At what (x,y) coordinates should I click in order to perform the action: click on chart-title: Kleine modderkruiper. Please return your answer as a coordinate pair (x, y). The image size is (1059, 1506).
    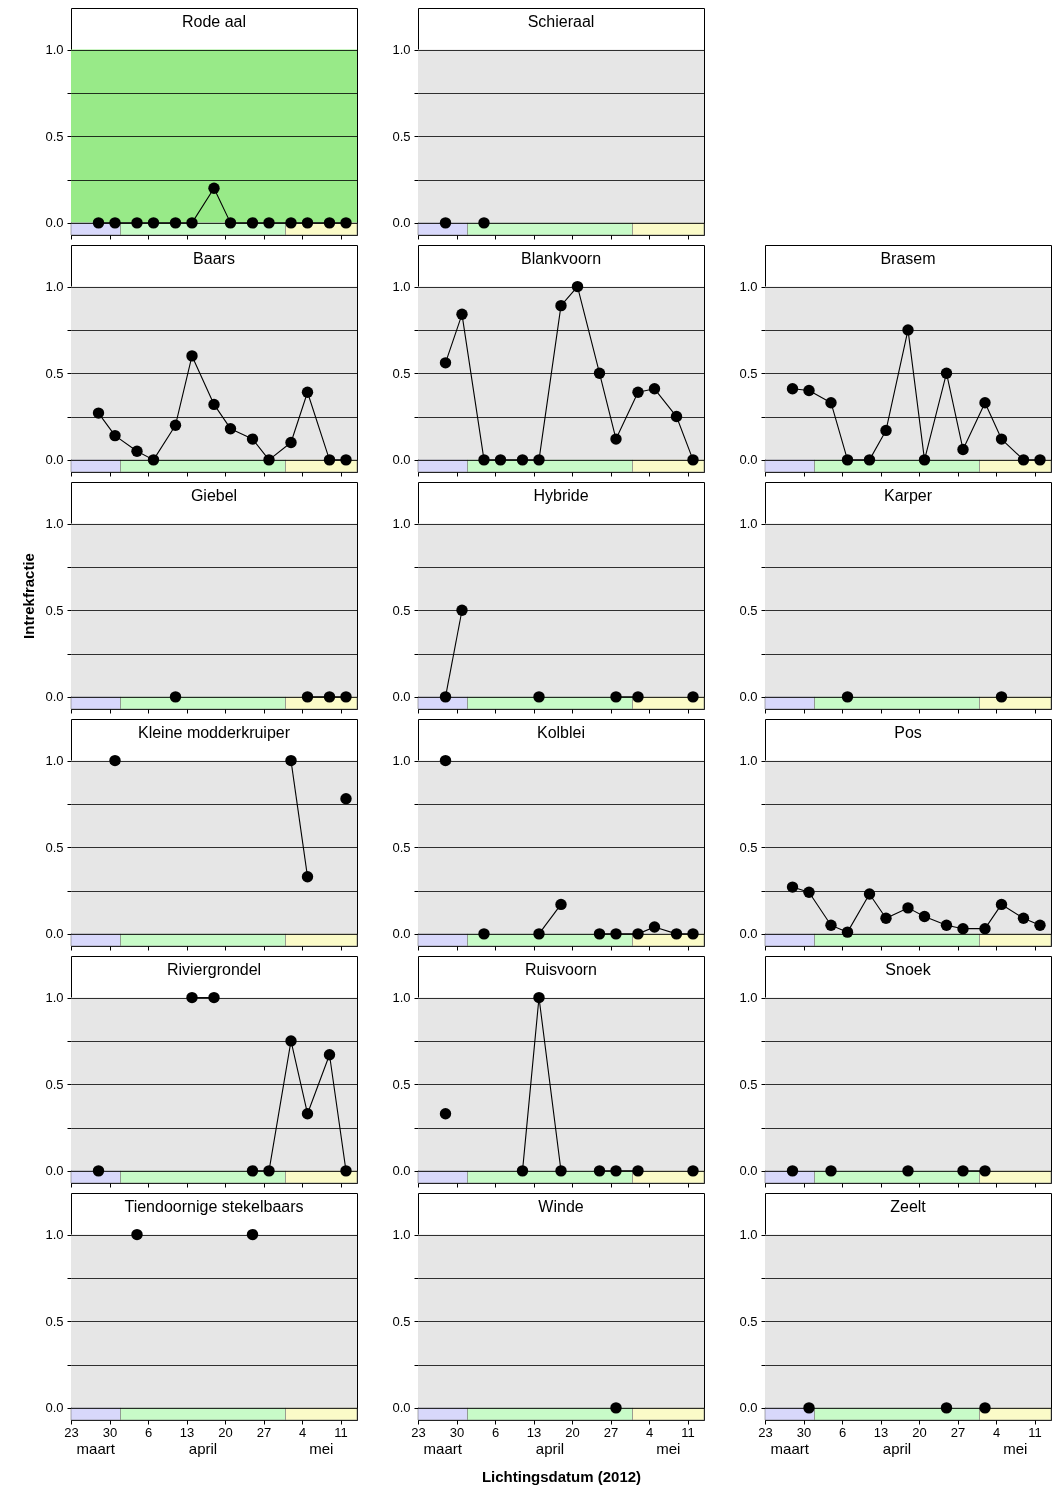
    Looking at the image, I should click on (214, 732).